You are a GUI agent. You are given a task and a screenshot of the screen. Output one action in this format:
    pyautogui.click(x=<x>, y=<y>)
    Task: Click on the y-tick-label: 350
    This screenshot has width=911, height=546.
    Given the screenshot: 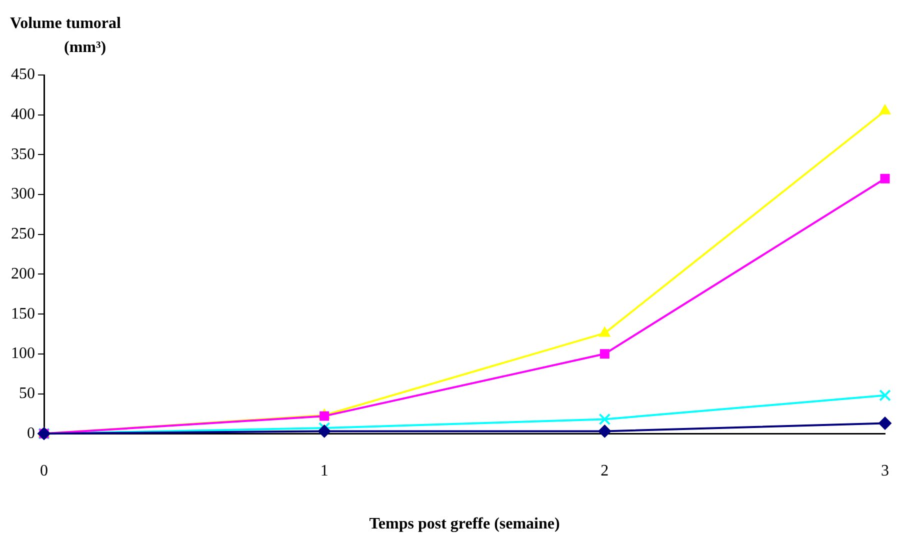 What is the action you would take?
    pyautogui.click(x=23, y=154)
    